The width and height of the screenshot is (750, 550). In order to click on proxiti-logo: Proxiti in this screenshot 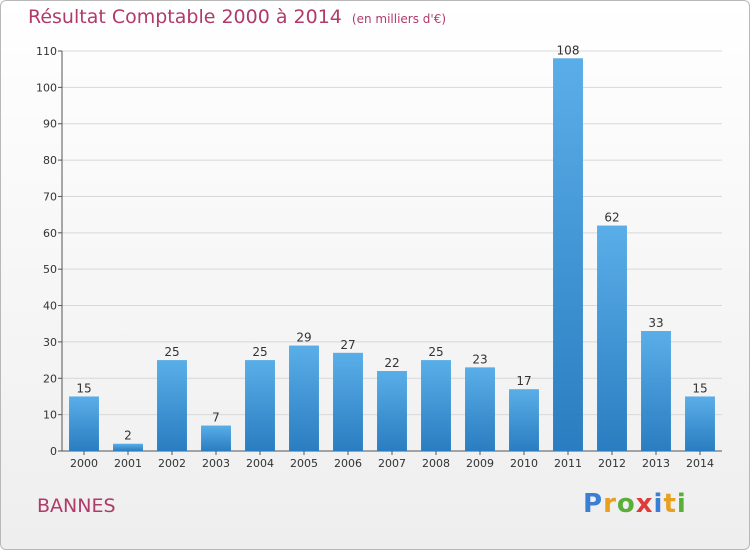, I will do `click(635, 504)`.